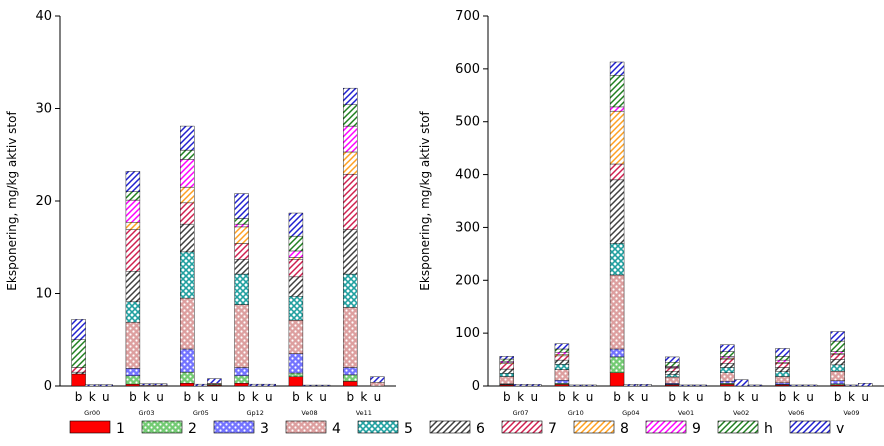 This screenshot has width=884, height=446. I want to click on bar-segment-Gr05-k-v, so click(201, 385).